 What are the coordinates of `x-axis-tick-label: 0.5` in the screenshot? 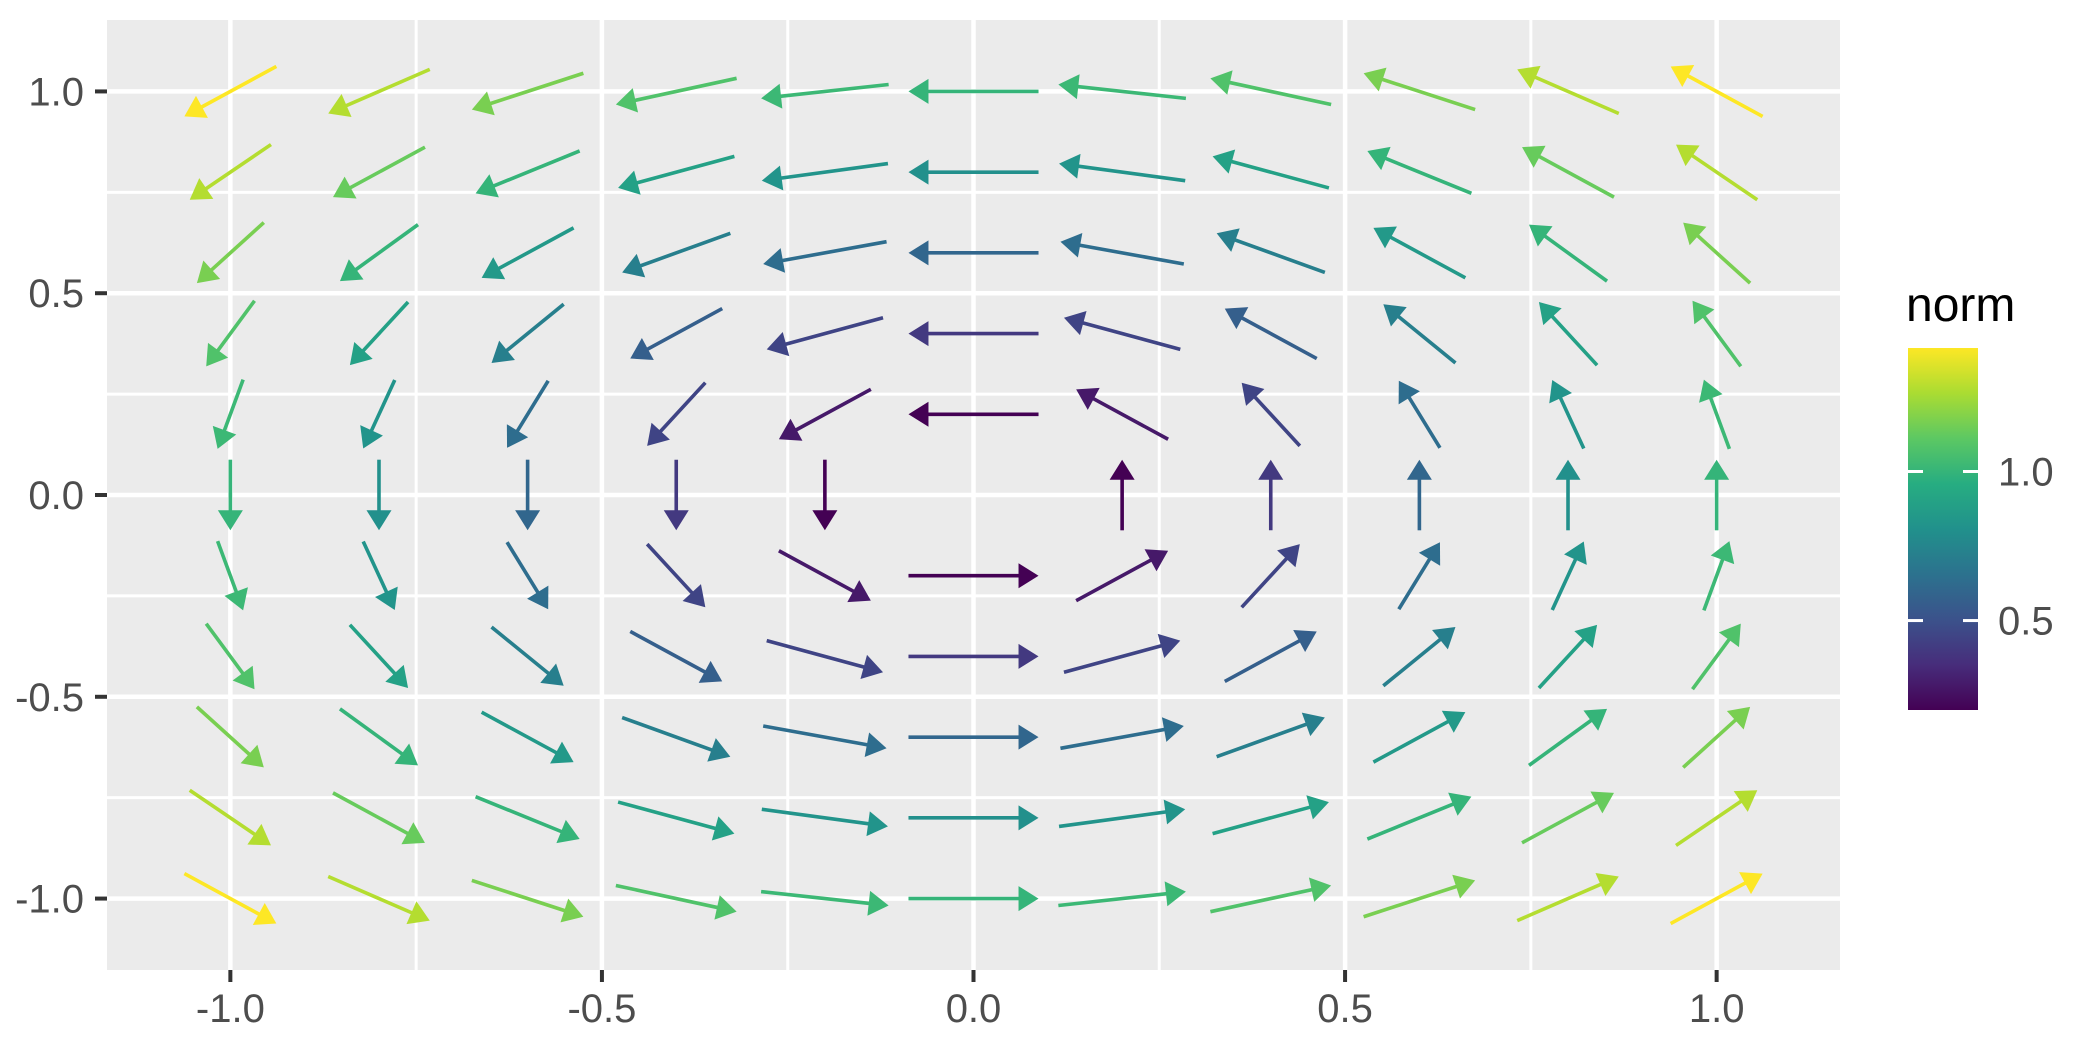 It's located at (1345, 1009).